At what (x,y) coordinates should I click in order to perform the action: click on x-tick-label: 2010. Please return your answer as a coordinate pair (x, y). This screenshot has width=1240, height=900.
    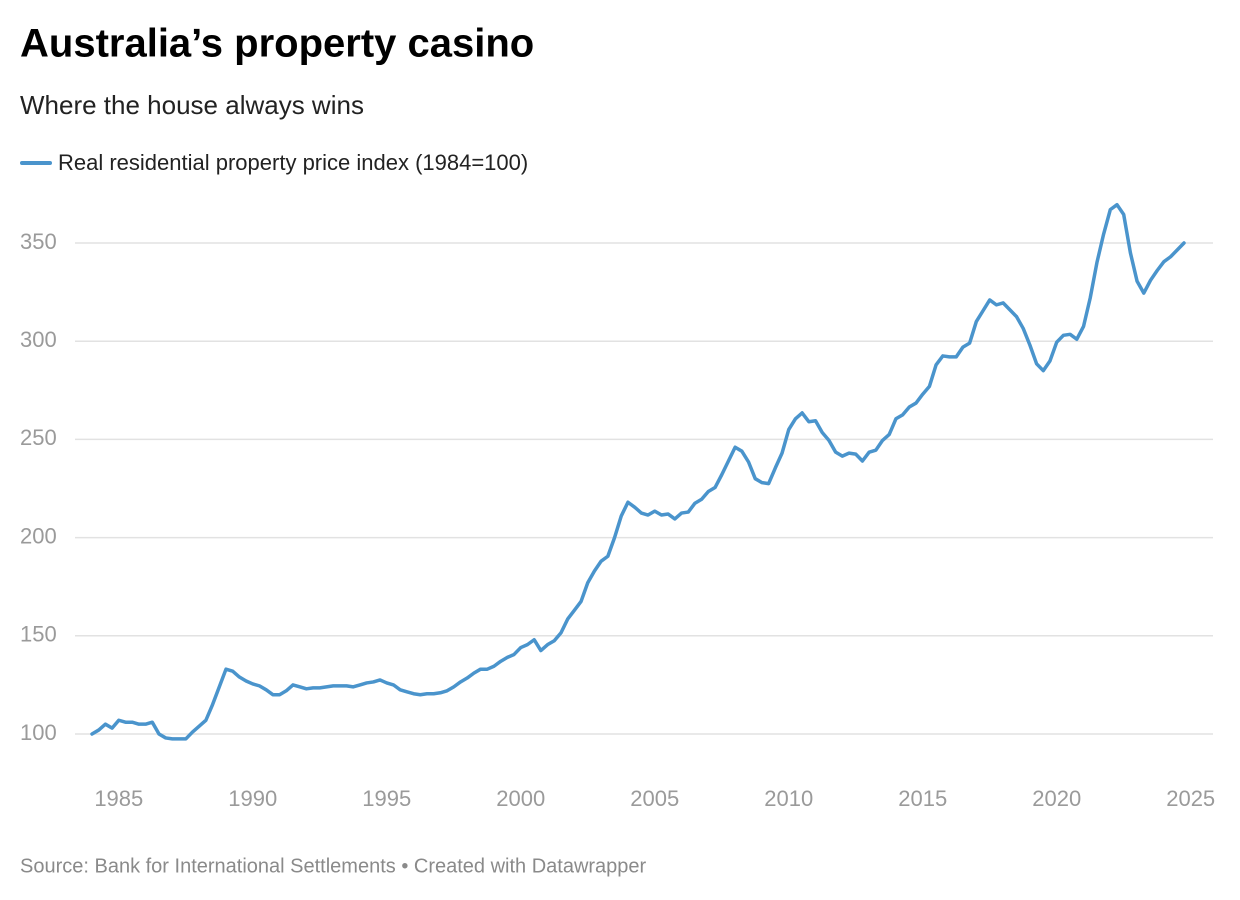
    Looking at the image, I should click on (788, 798).